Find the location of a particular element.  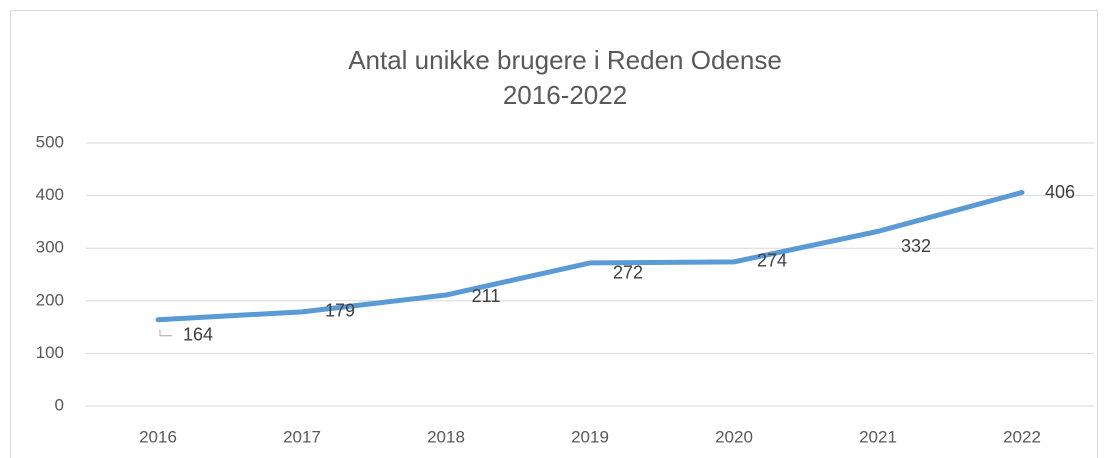

x-tick-label: 2018 is located at coordinates (446, 436).